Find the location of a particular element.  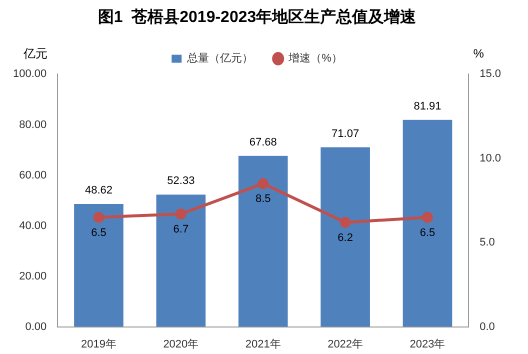

y2-tick-label: 5.0 is located at coordinates (487, 242).